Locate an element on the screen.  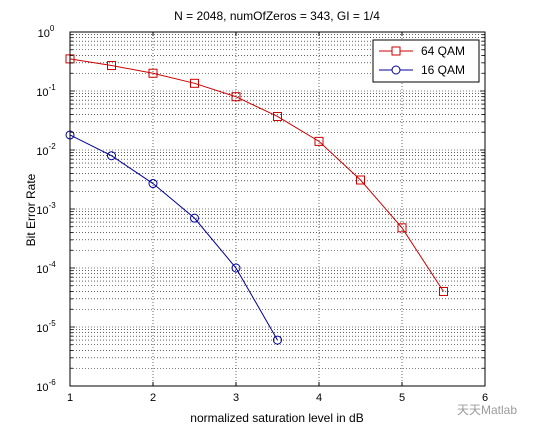
x-tick-label: 1 is located at coordinates (70, 398).